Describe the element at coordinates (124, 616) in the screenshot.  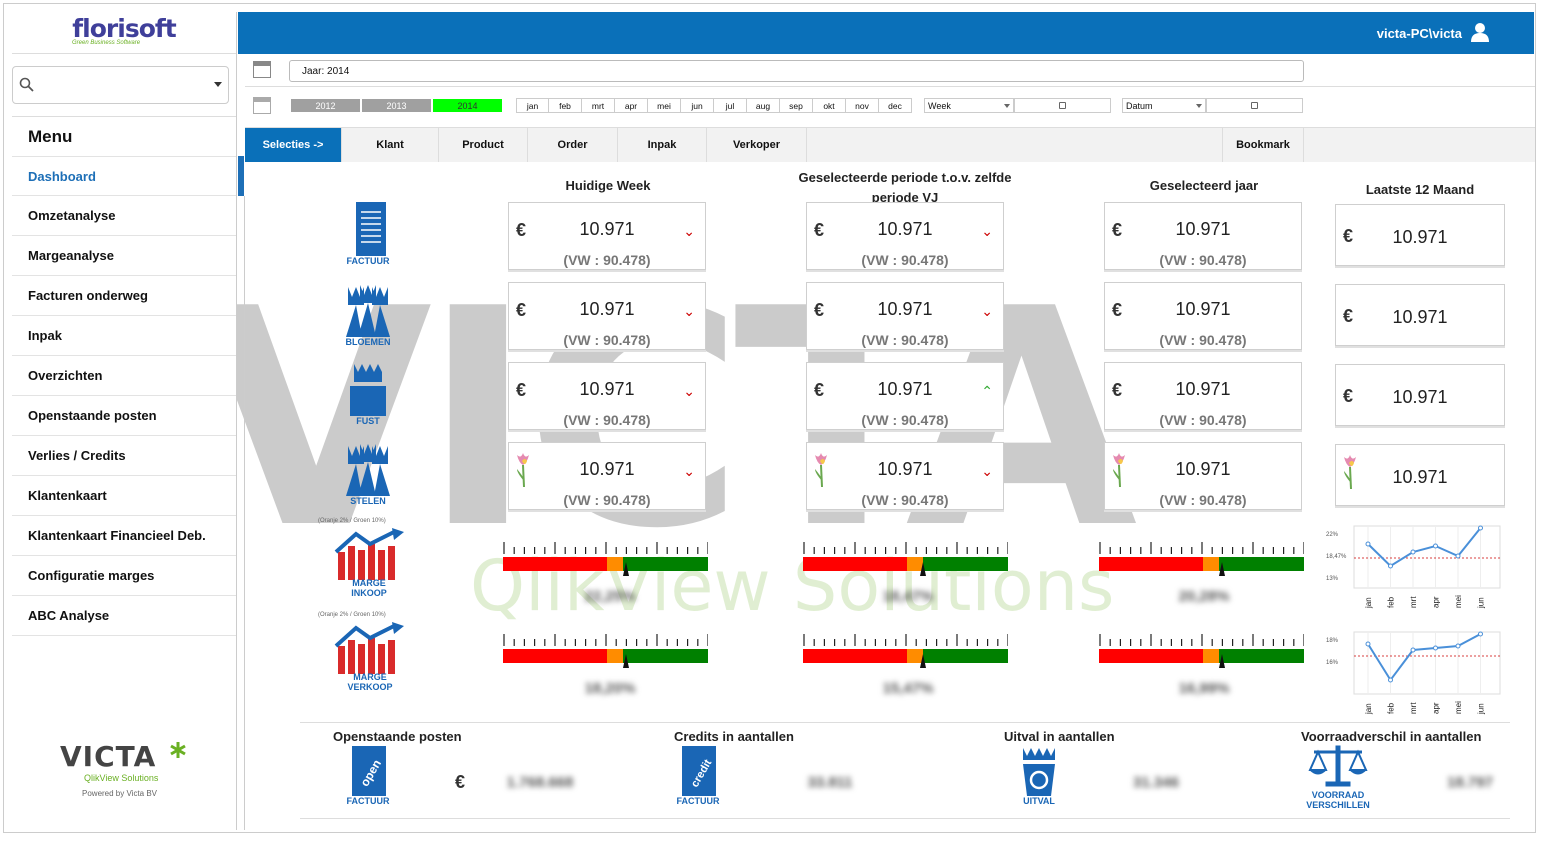
I see `sidebar-item-abc-analyse: ABC Analyse` at that location.